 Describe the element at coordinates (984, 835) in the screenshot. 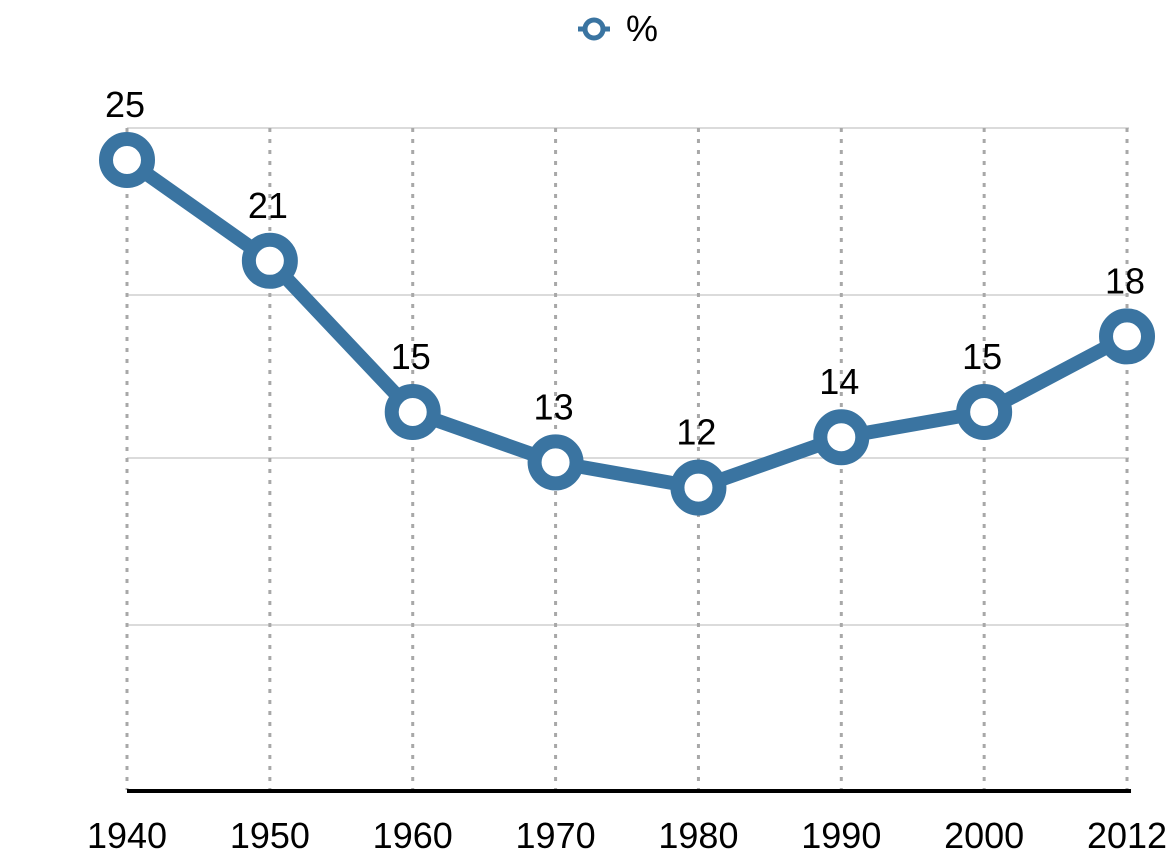

I see `x-tick-label: 2000` at that location.